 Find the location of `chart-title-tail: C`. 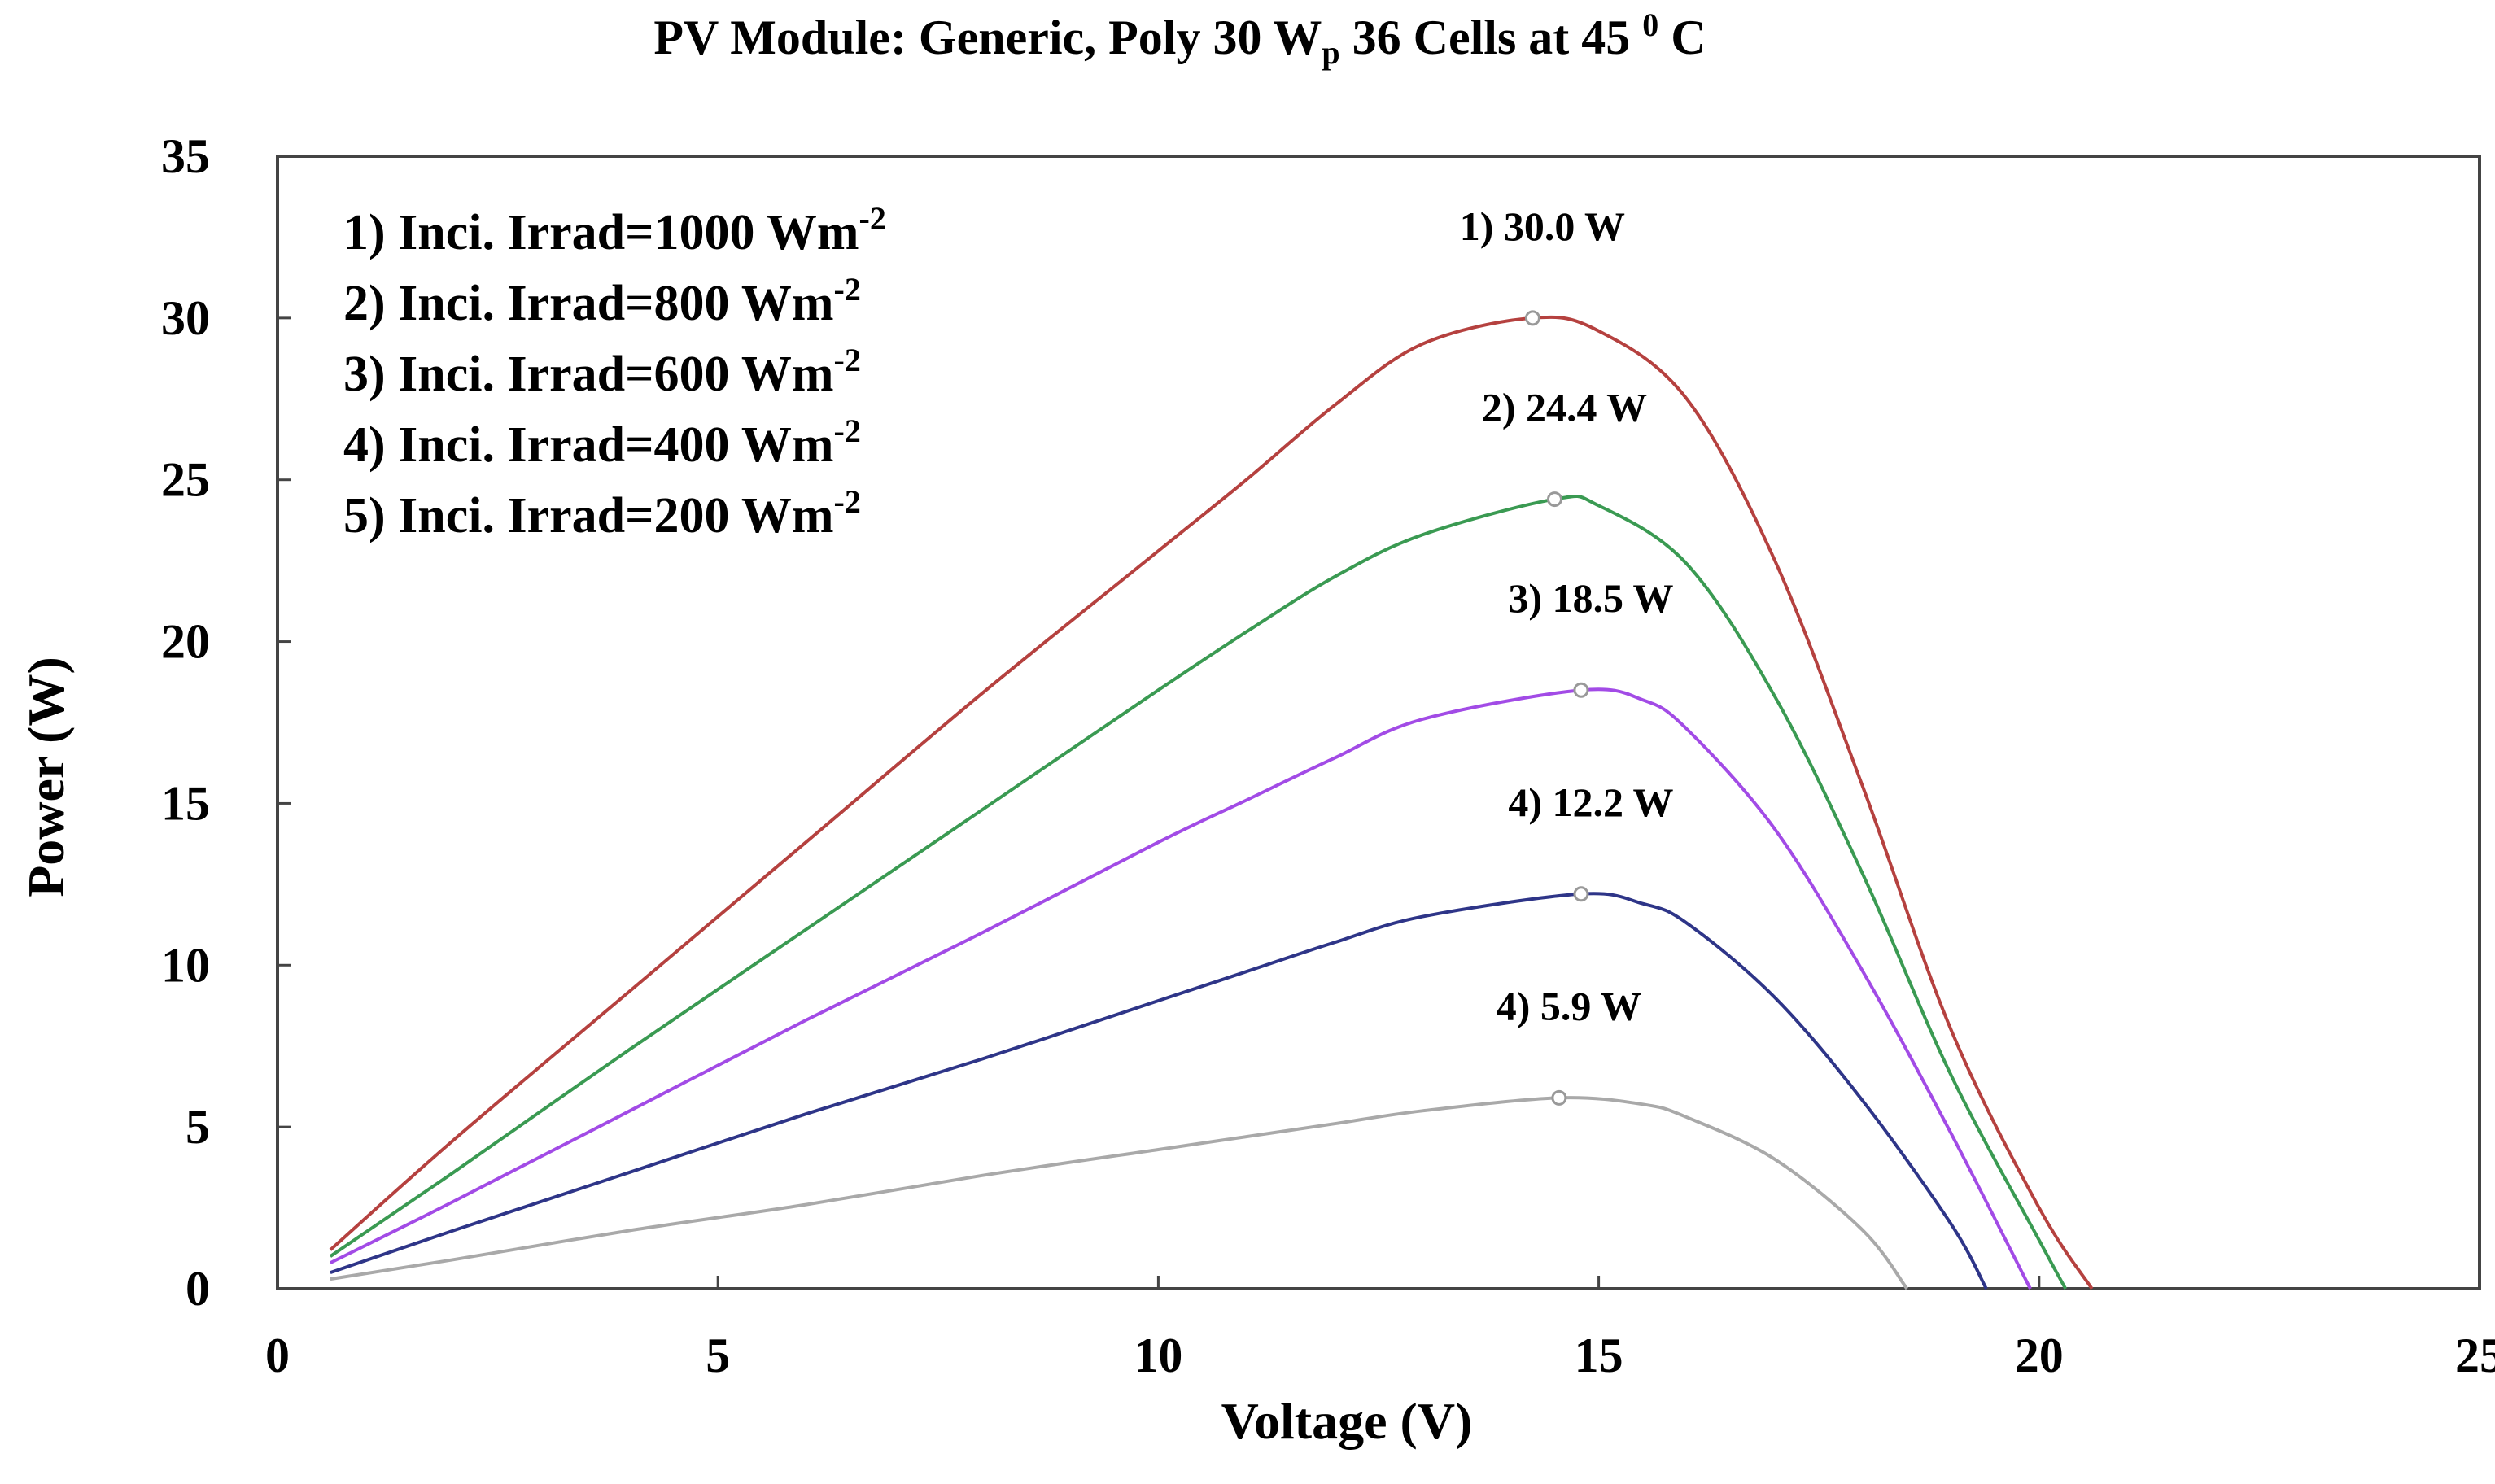

chart-title-tail: C is located at coordinates (1682, 37).